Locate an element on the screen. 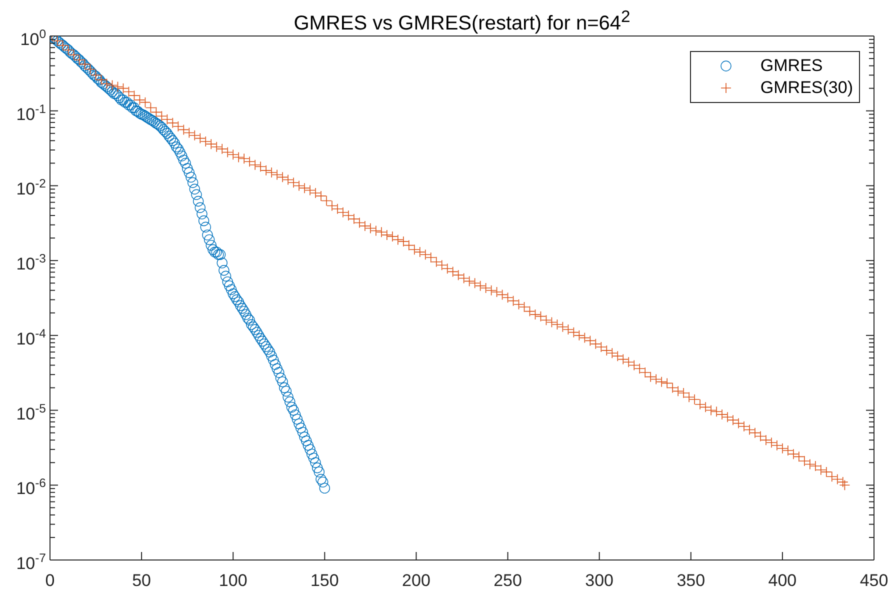 The height and width of the screenshot is (589, 894). x-tick-label: 400 is located at coordinates (782, 580).